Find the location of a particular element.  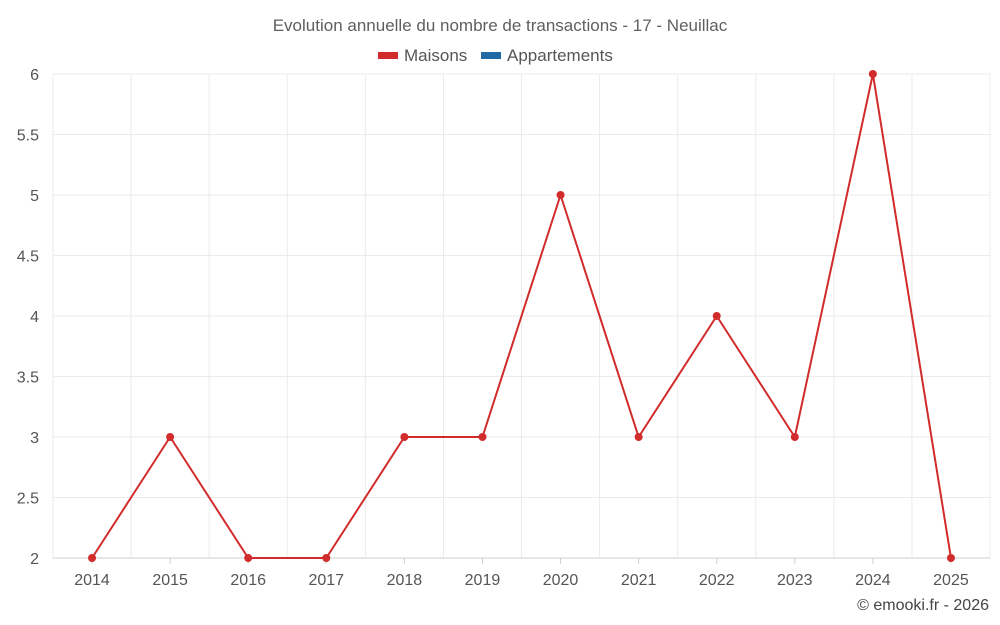

credit-text: © emooki.fr - 2026 is located at coordinates (923, 605).